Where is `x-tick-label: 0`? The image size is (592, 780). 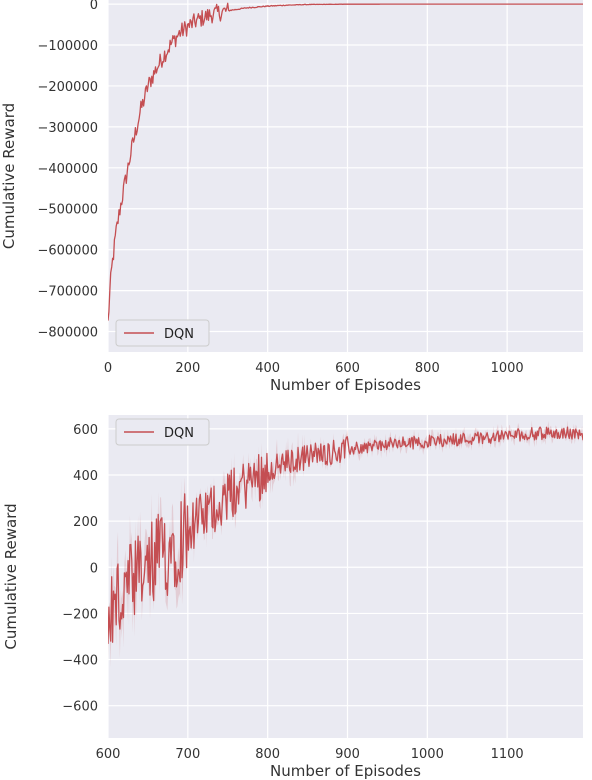 x-tick-label: 0 is located at coordinates (108, 368).